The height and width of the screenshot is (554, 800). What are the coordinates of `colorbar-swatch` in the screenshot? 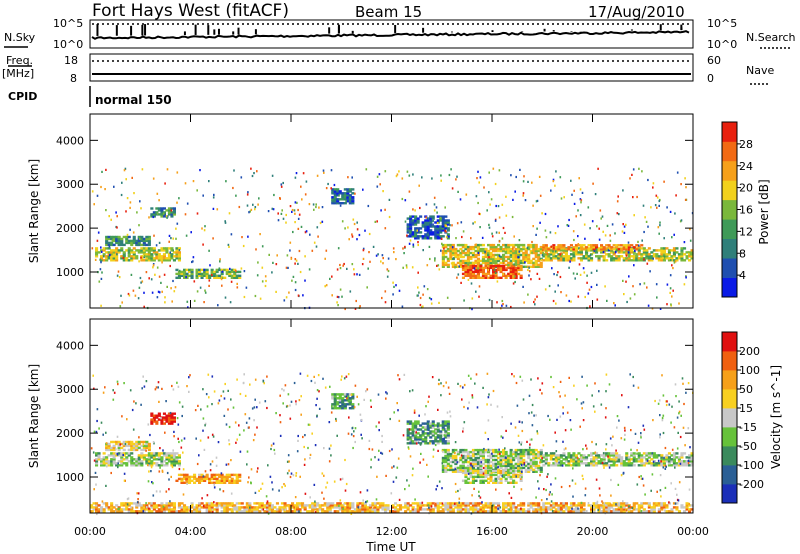 It's located at (729, 248).